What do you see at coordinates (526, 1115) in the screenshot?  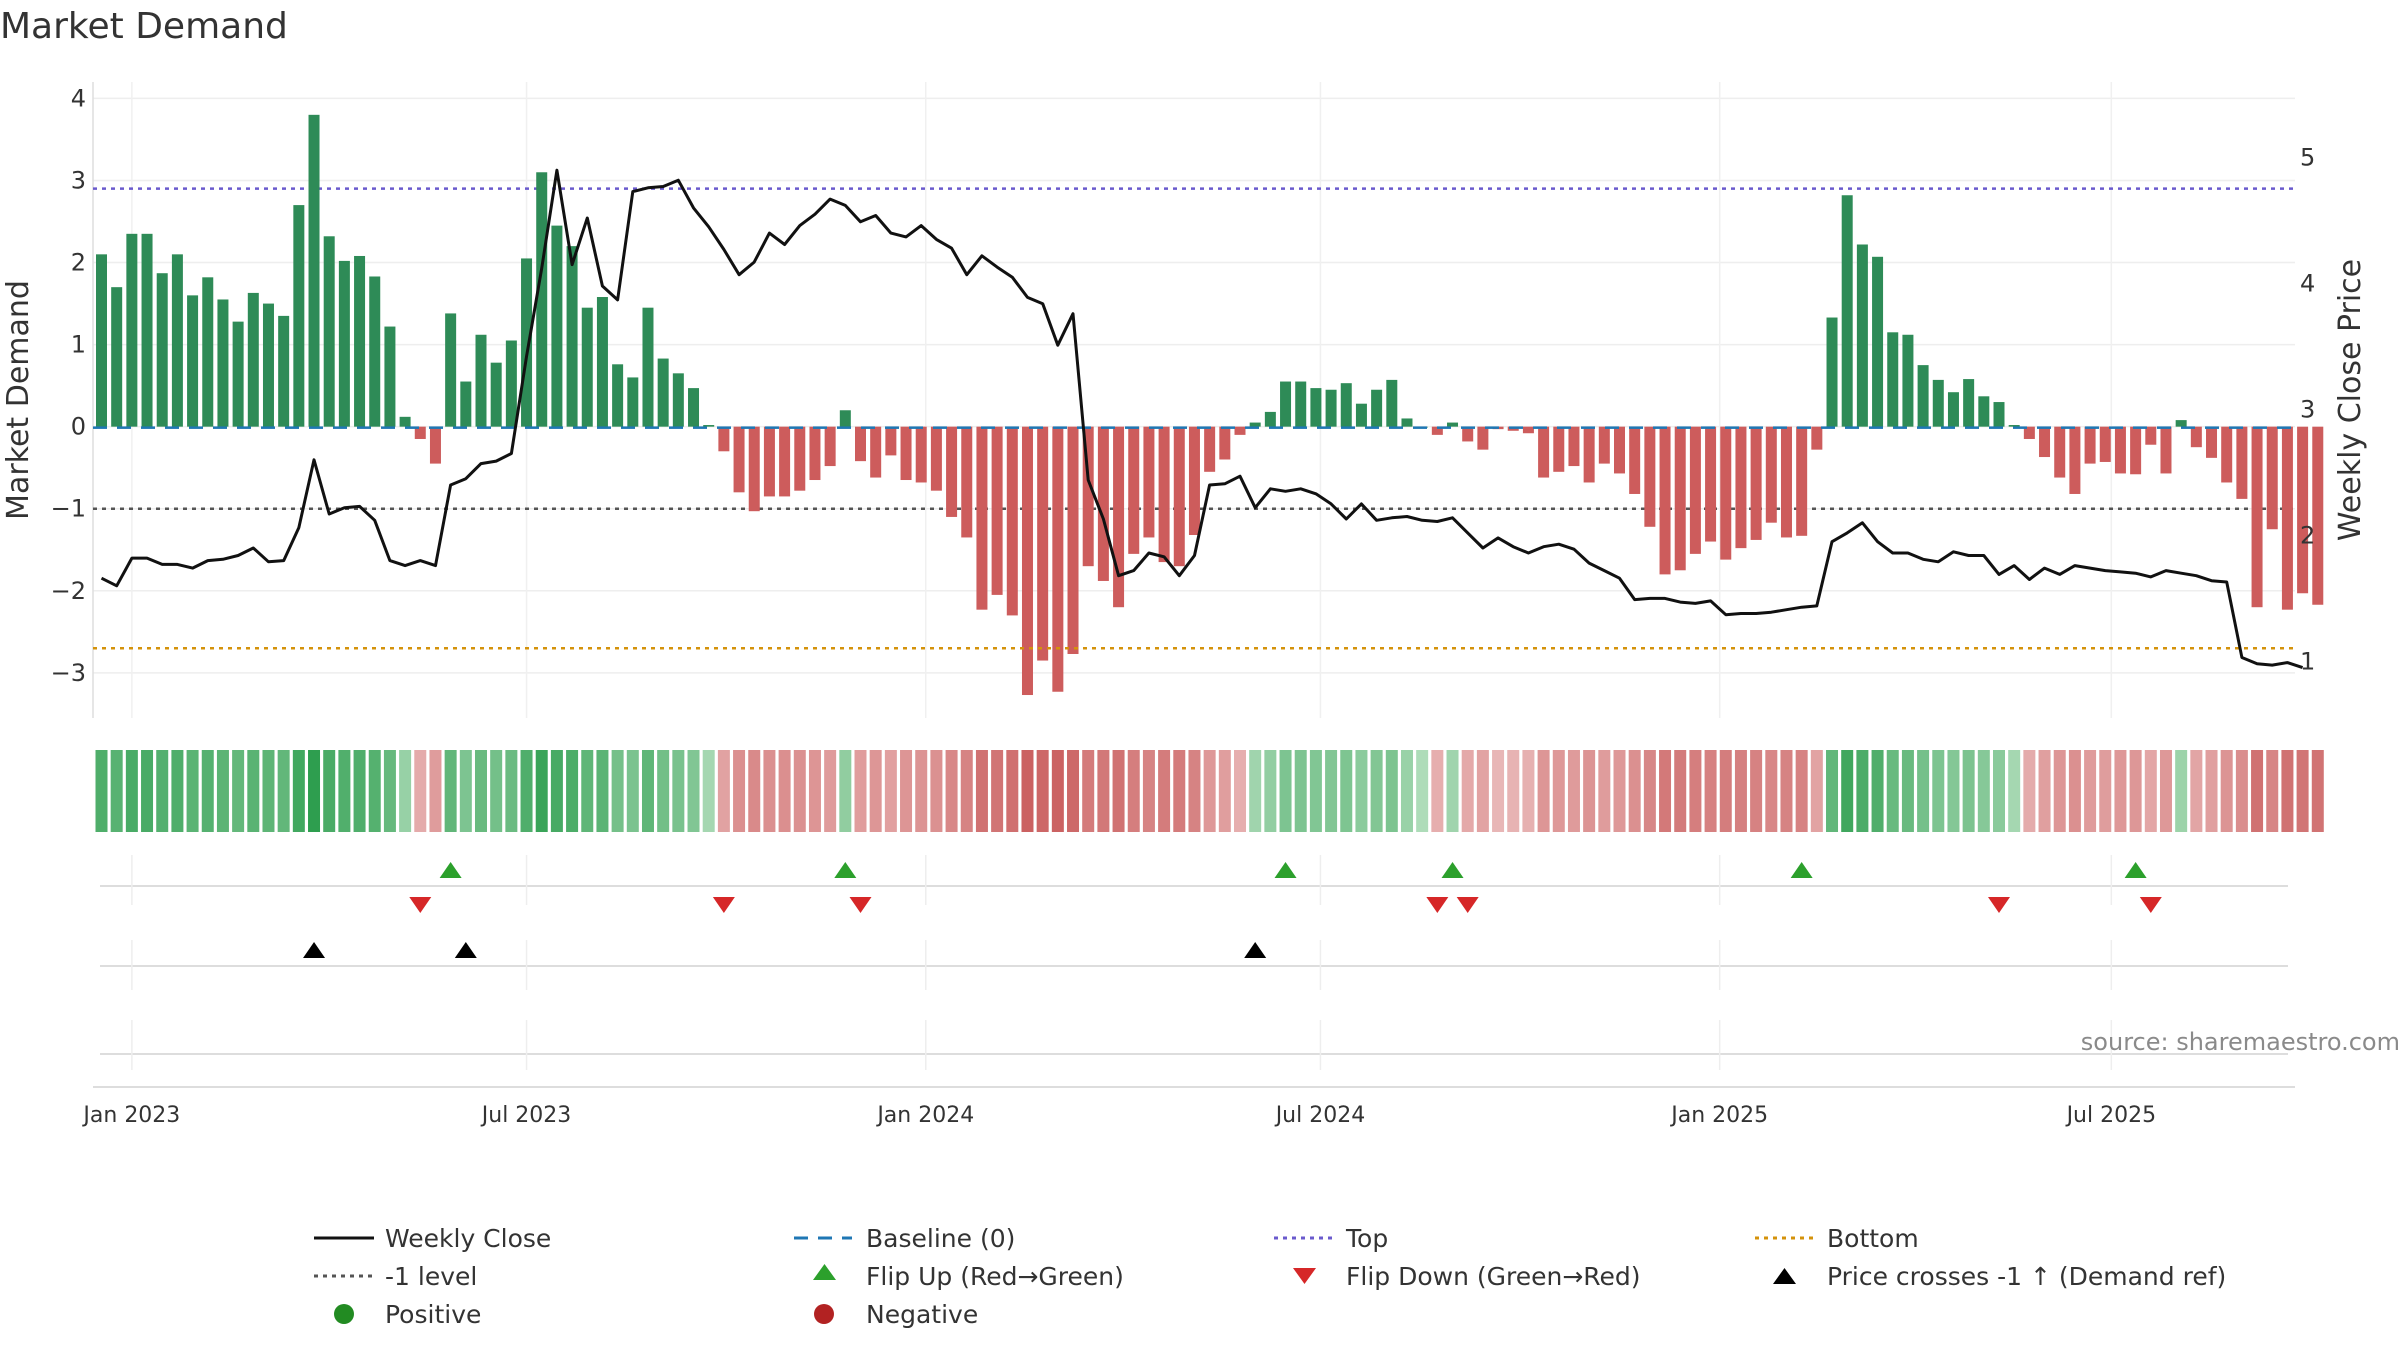 I see `x-tick-label: Jul 2023` at bounding box center [526, 1115].